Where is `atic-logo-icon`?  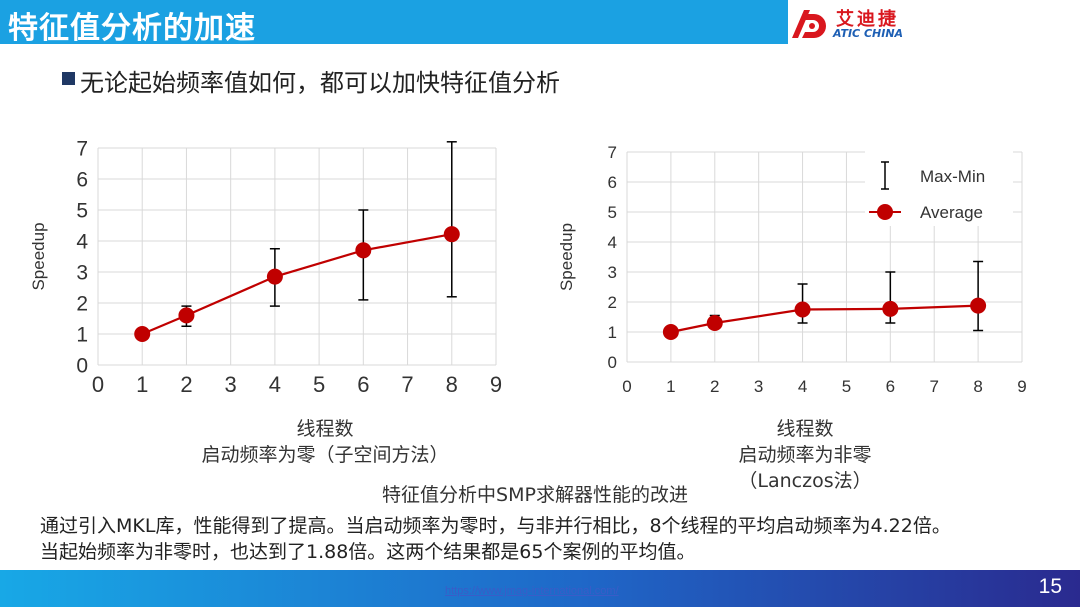 atic-logo-icon is located at coordinates (809, 24).